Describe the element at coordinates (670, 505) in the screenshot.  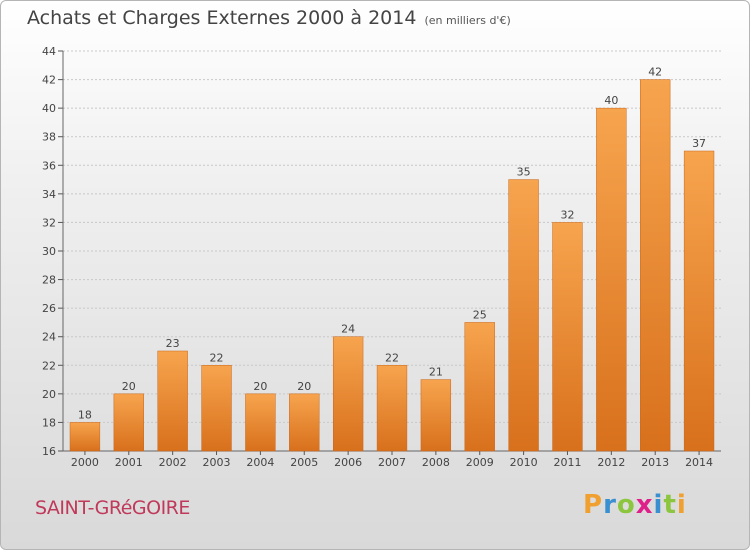
I see `brand-letter: t` at that location.